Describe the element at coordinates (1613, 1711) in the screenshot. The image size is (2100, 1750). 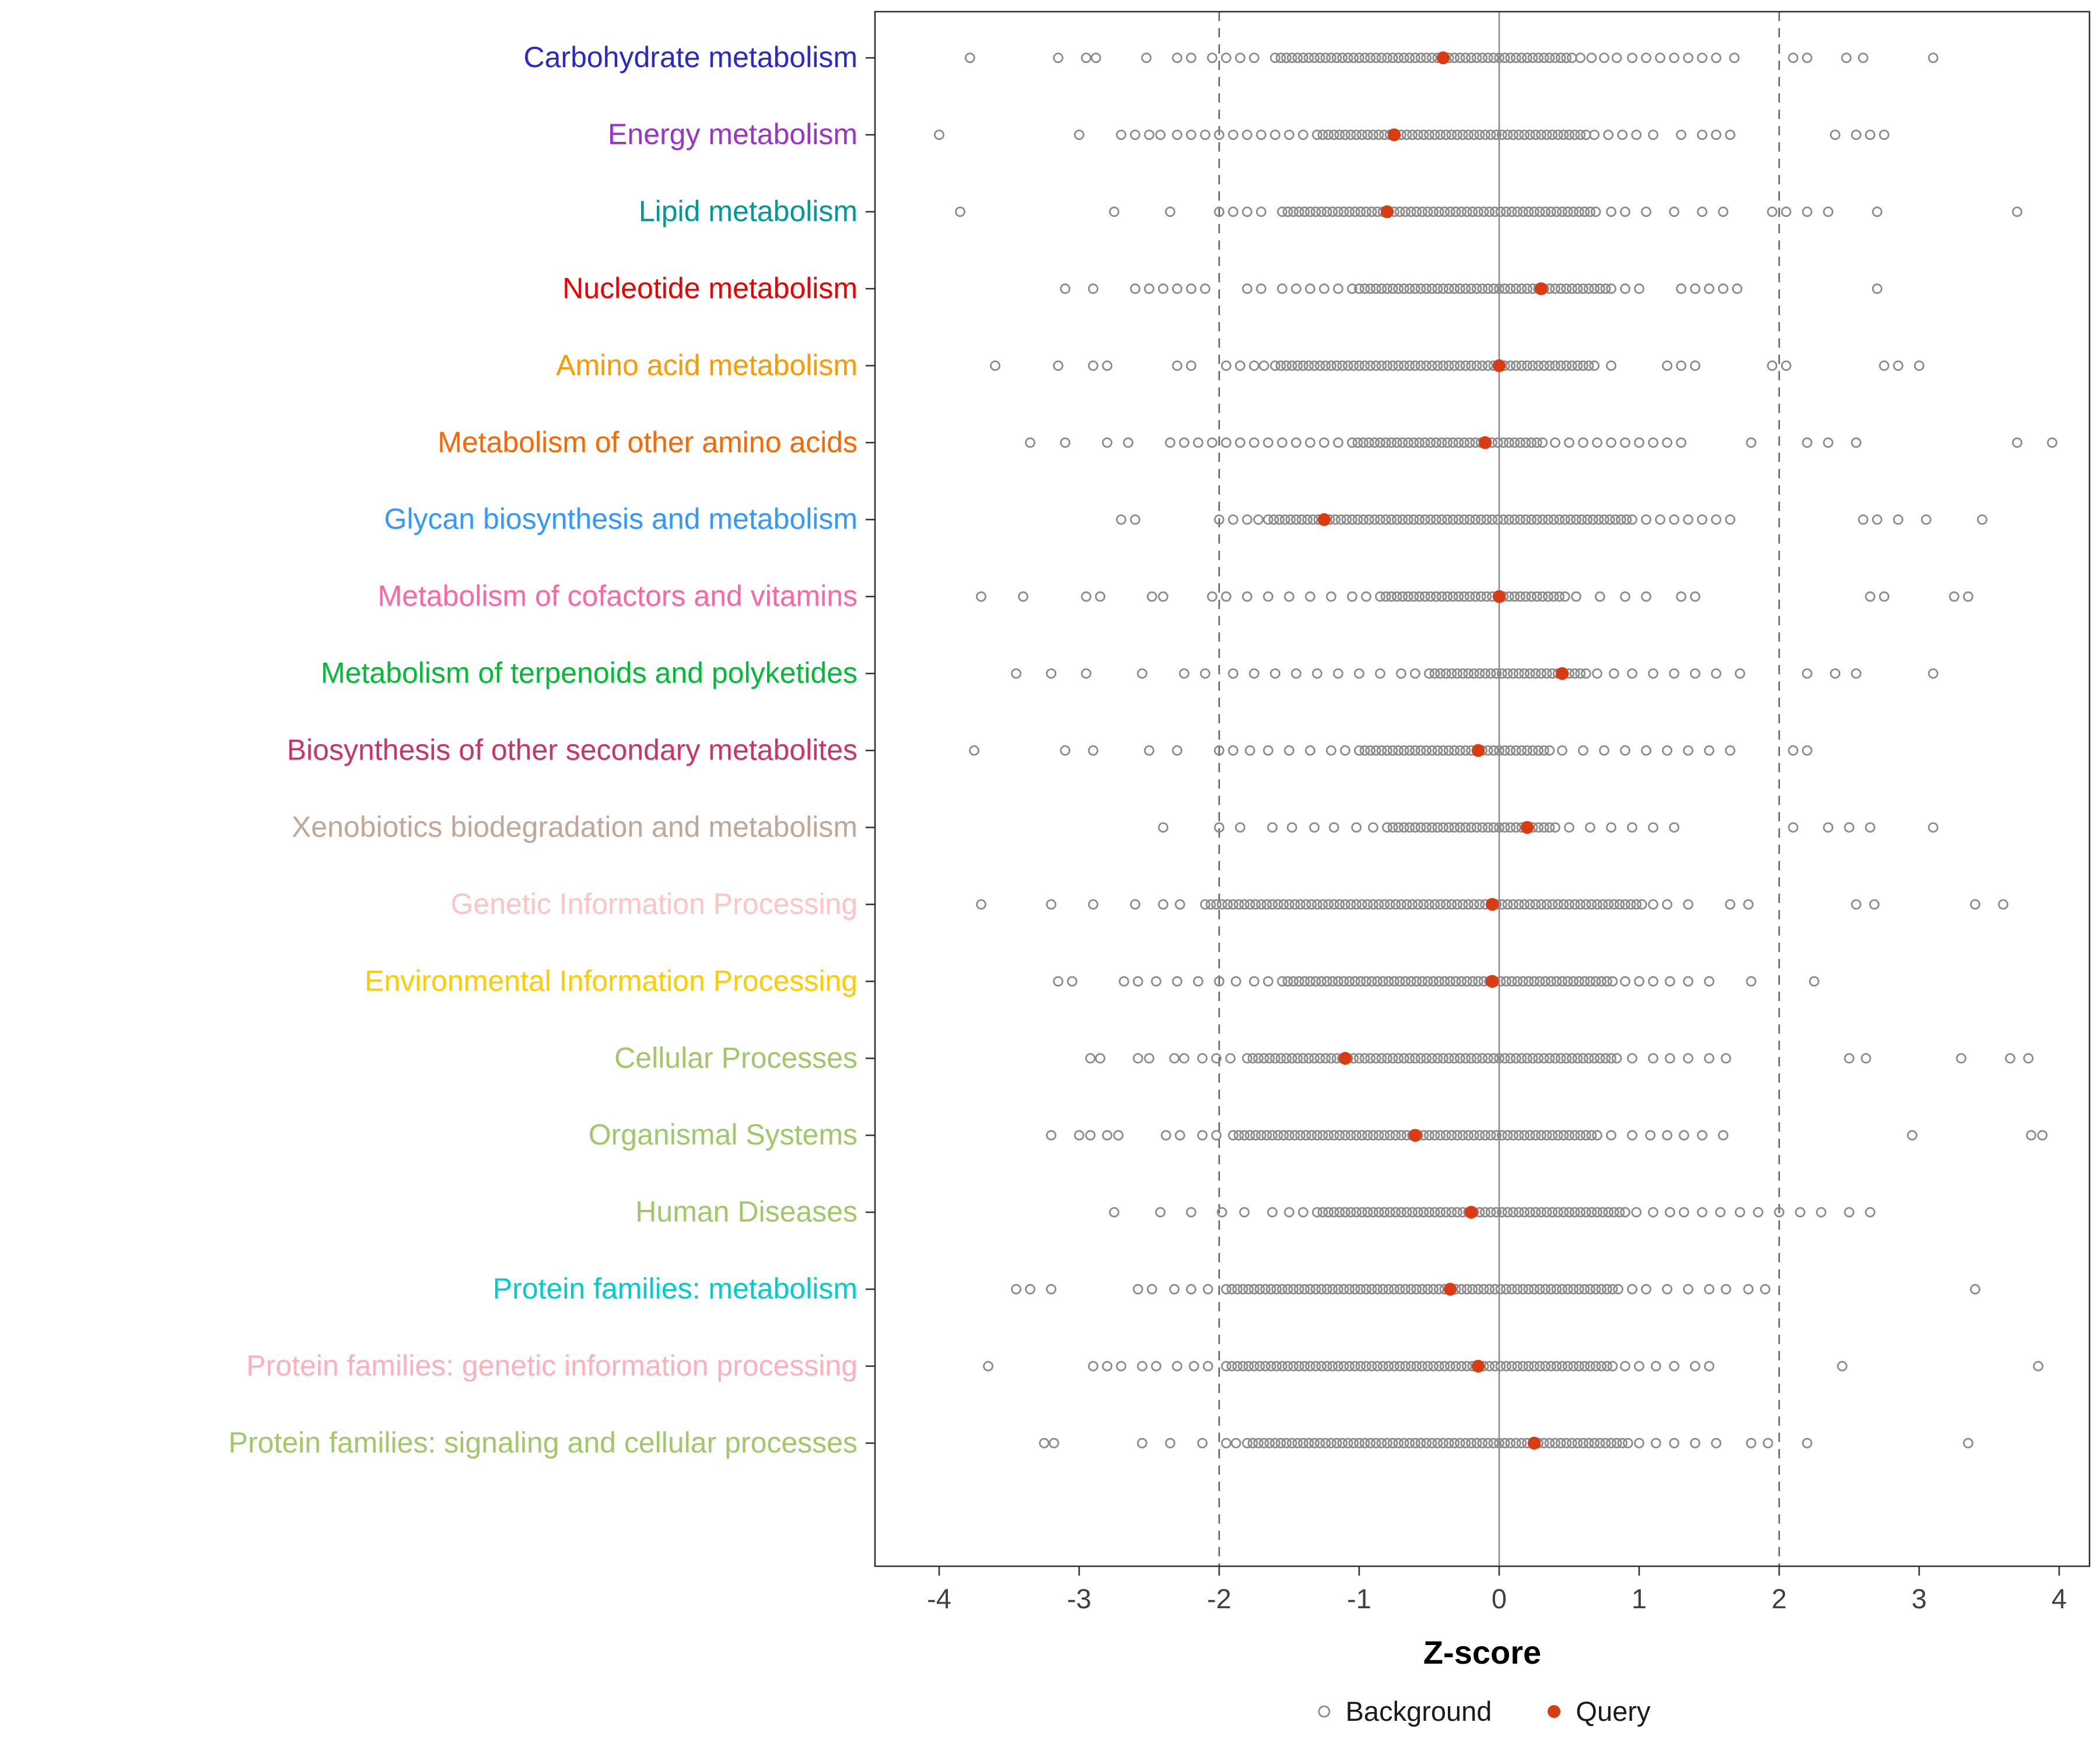
I see `legend-label-query: Query` at that location.